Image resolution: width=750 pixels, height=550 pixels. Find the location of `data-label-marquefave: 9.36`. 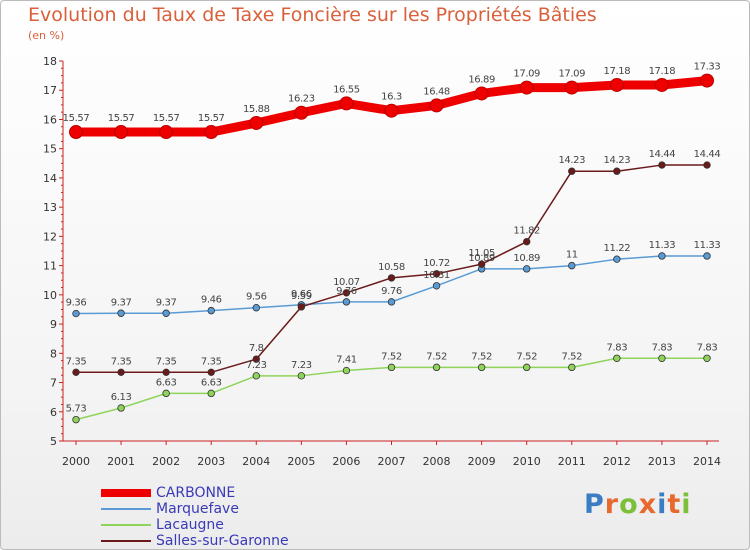

data-label-marquefave: 9.36 is located at coordinates (76, 303).